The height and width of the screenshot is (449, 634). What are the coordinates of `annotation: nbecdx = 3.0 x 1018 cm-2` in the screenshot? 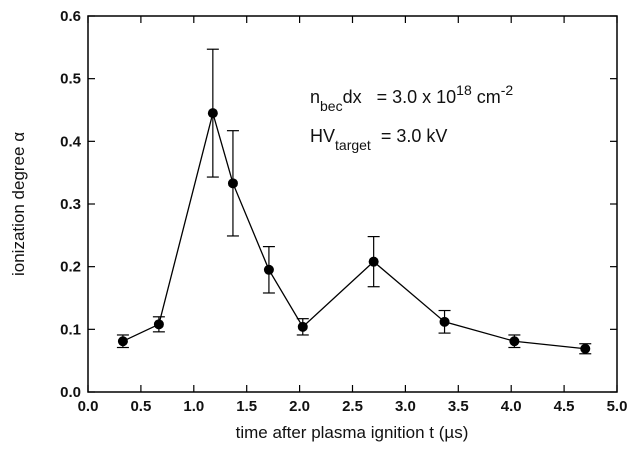 It's located at (411, 98).